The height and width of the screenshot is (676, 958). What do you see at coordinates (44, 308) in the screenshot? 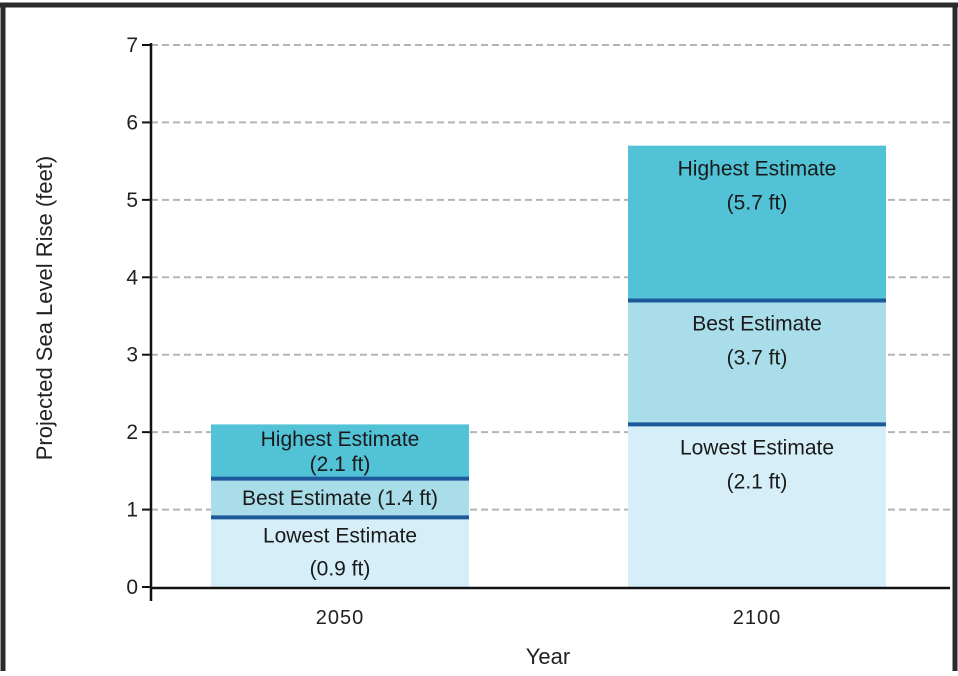
I see `y-axis-title: Projected Sea Level Rise (feet)` at bounding box center [44, 308].